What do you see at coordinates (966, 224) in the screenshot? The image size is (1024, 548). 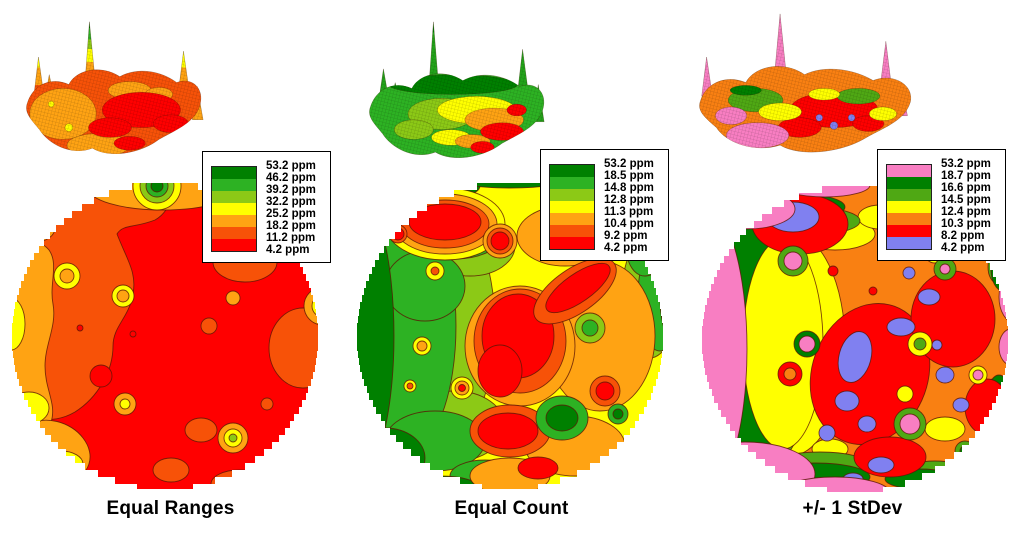 I see `legend-label: 10.3 ppm` at bounding box center [966, 224].